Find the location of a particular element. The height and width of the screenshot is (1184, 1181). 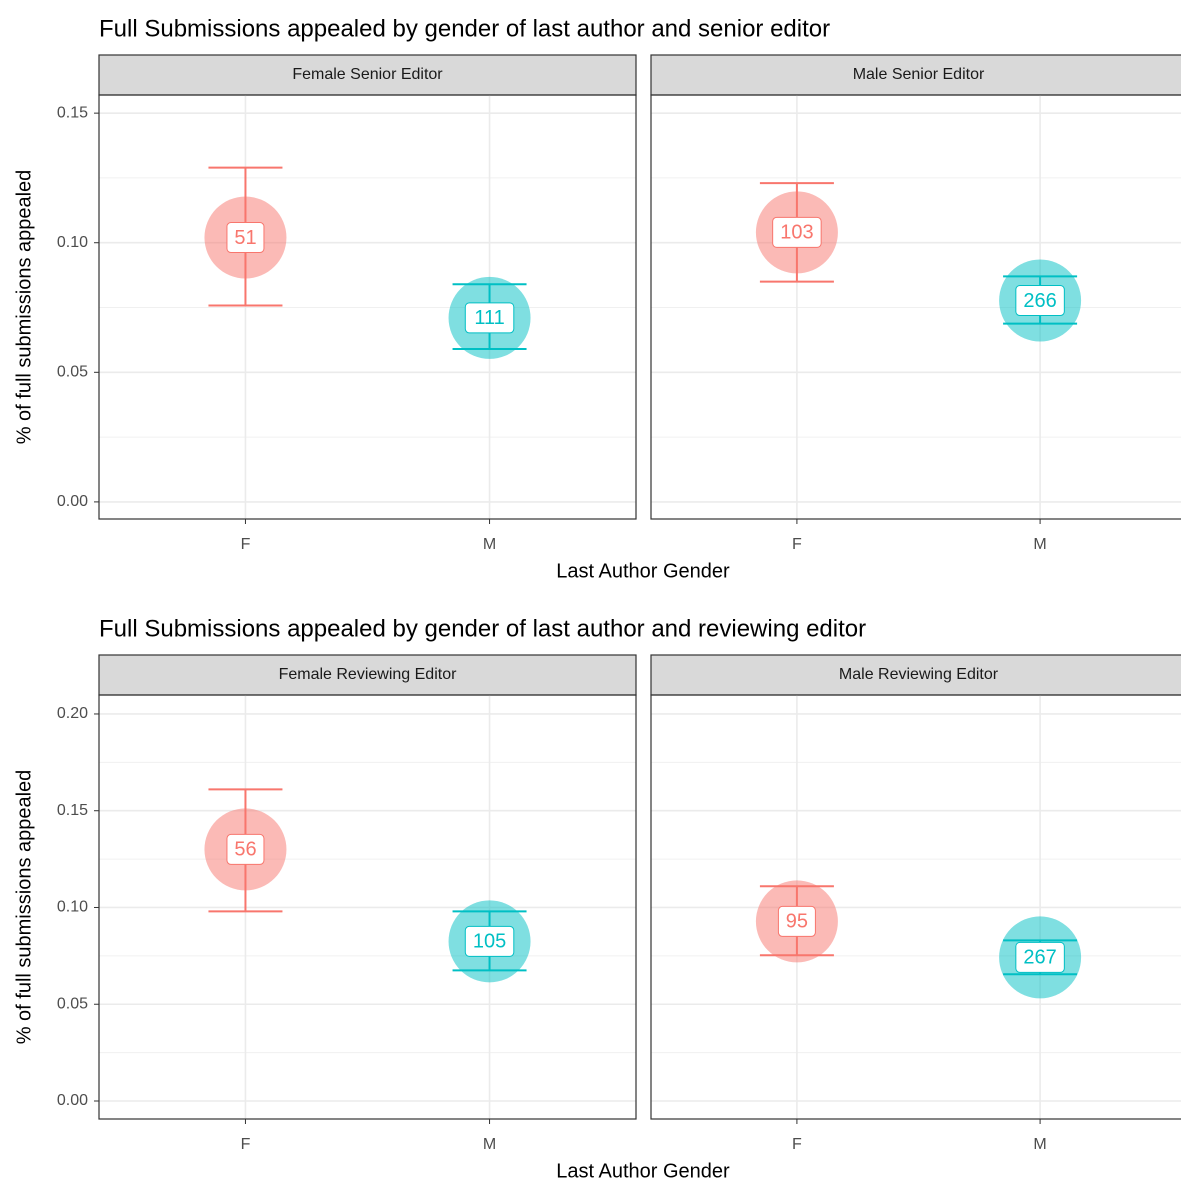

strip-label: Female Reviewing Editor is located at coordinates (368, 674).